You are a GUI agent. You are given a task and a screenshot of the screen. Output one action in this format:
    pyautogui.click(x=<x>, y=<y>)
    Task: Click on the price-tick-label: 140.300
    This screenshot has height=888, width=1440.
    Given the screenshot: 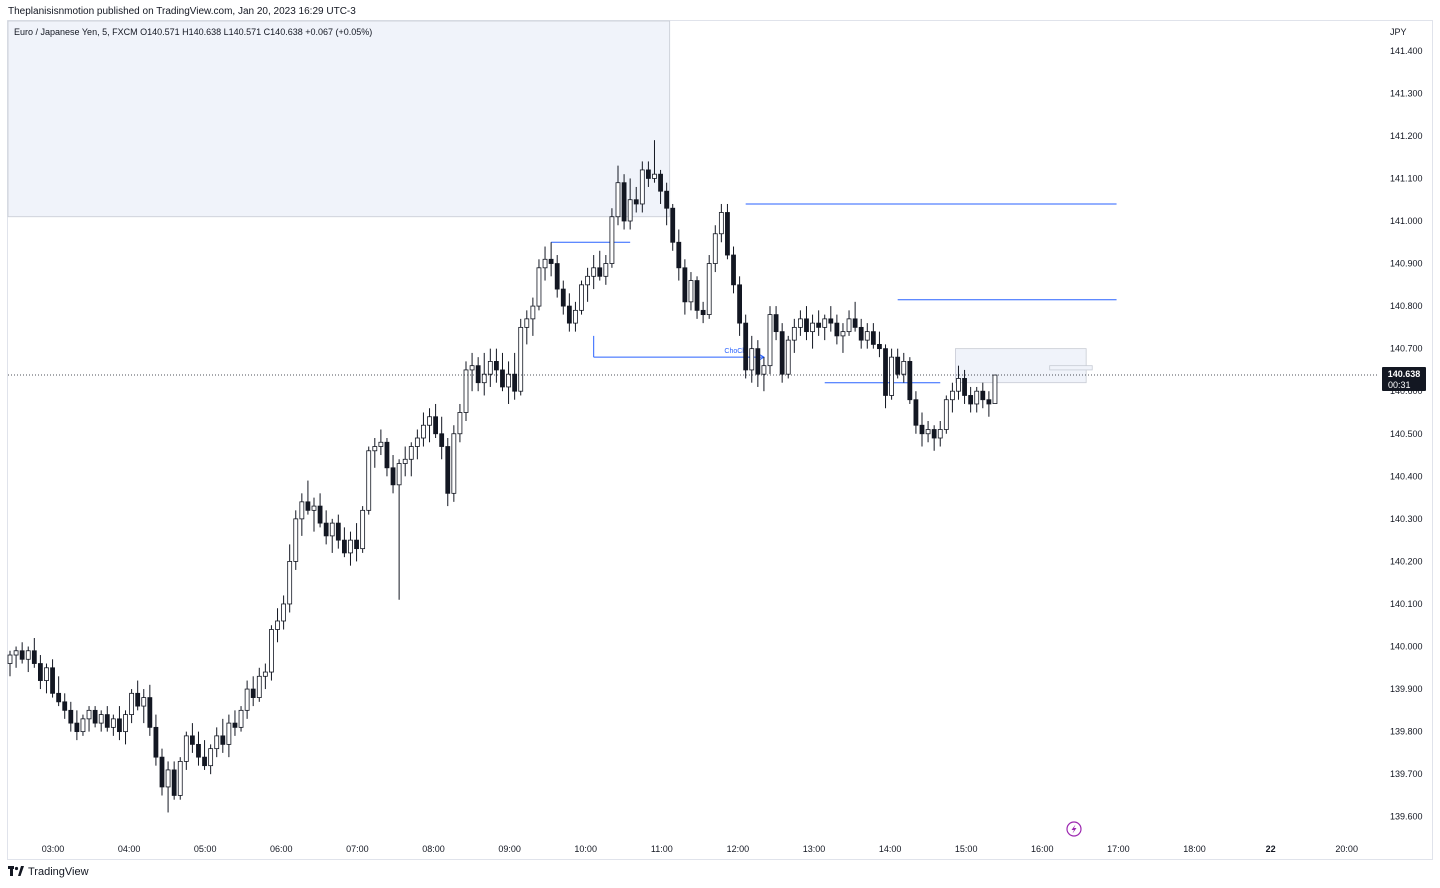 What is the action you would take?
    pyautogui.click(x=1406, y=519)
    